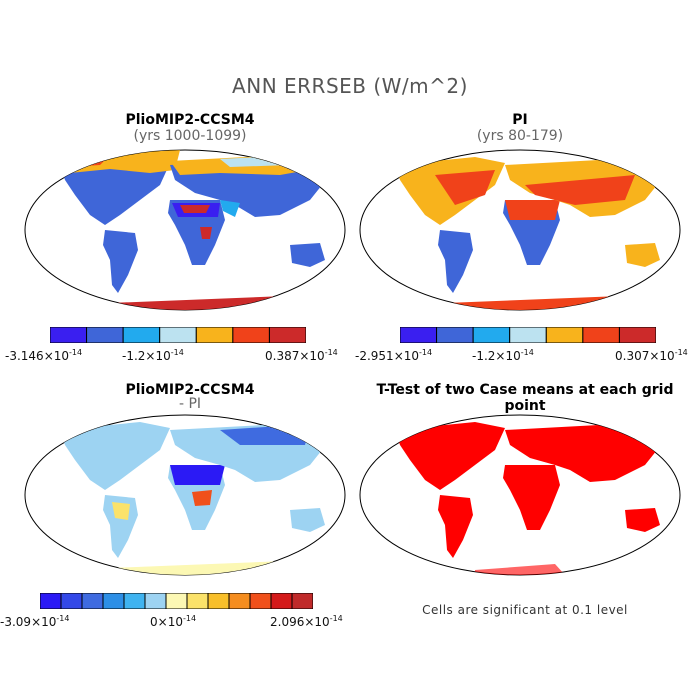  What do you see at coordinates (585, 452) in the screenshot?
I see `eurasia` at bounding box center [585, 452].